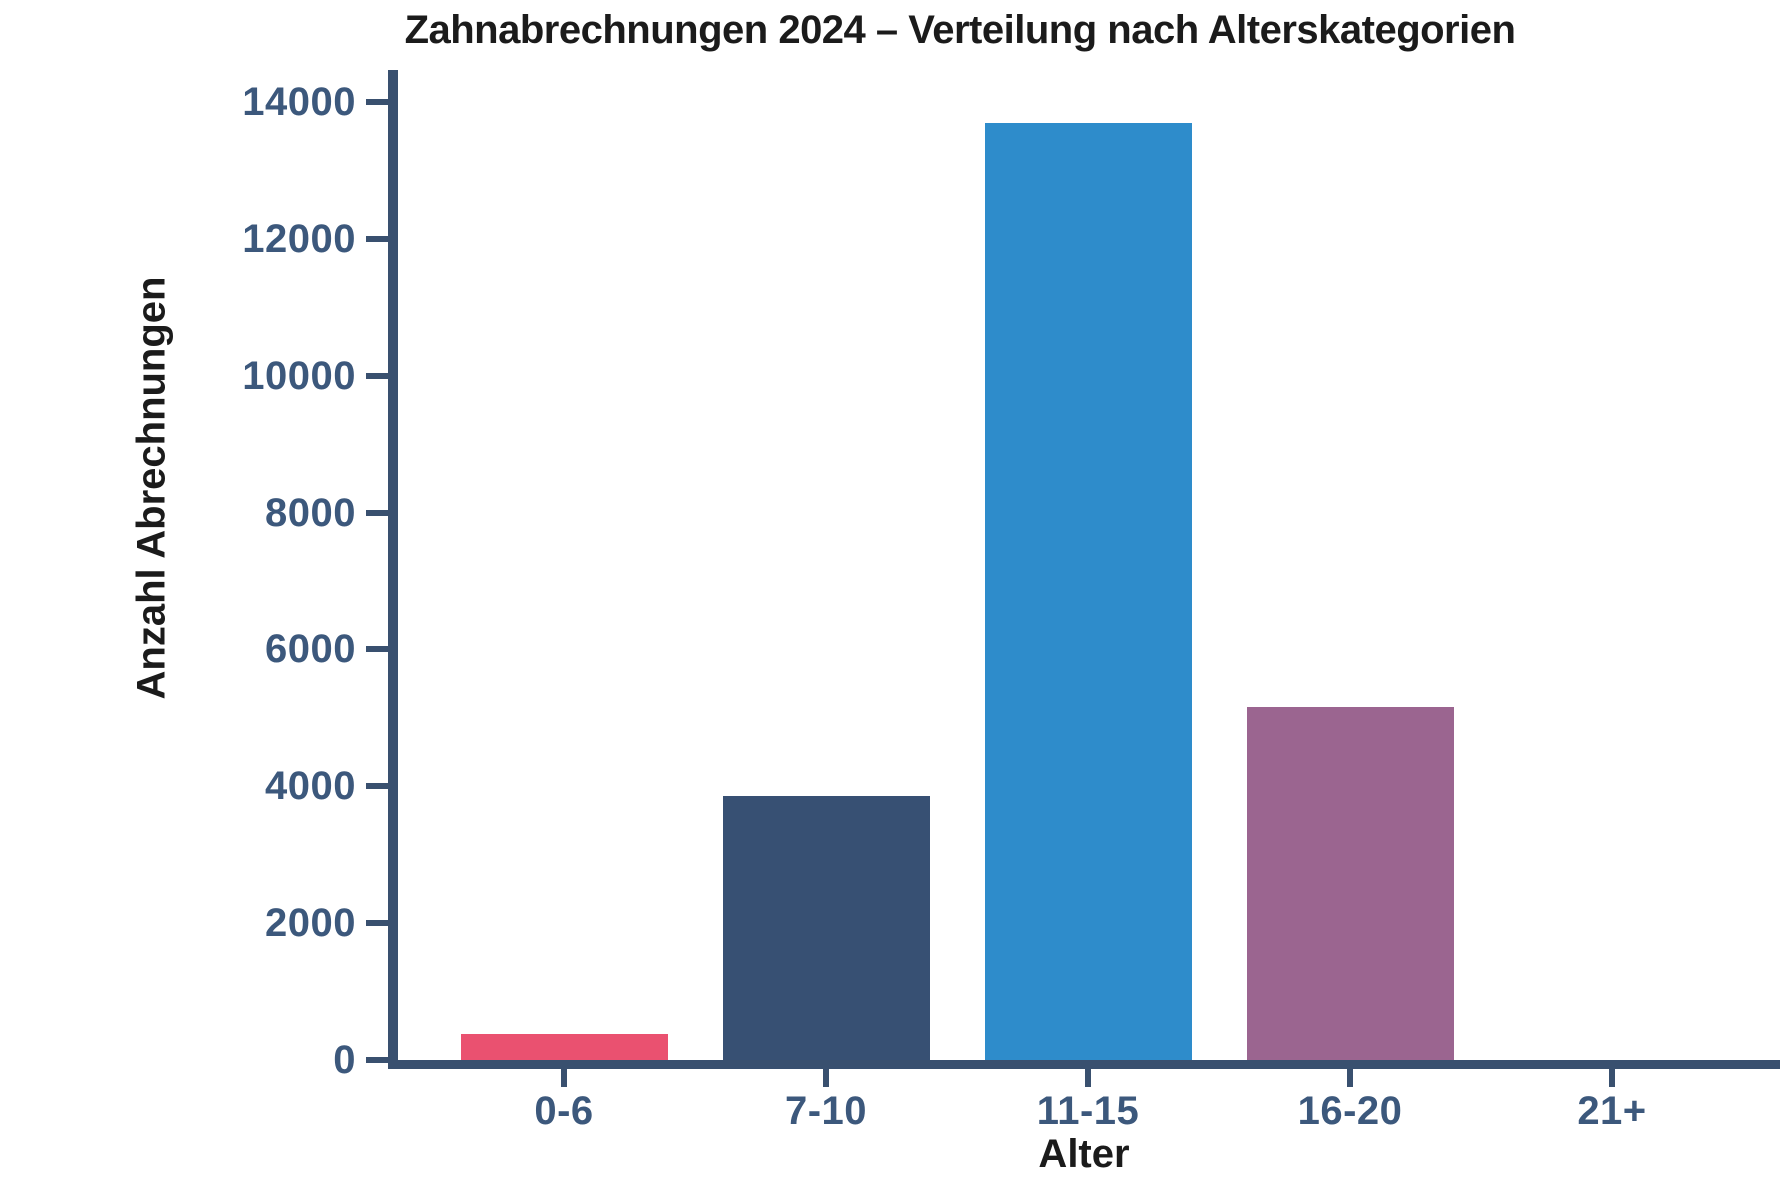  What do you see at coordinates (1084, 1154) in the screenshot?
I see `x-axis-label: Alter` at bounding box center [1084, 1154].